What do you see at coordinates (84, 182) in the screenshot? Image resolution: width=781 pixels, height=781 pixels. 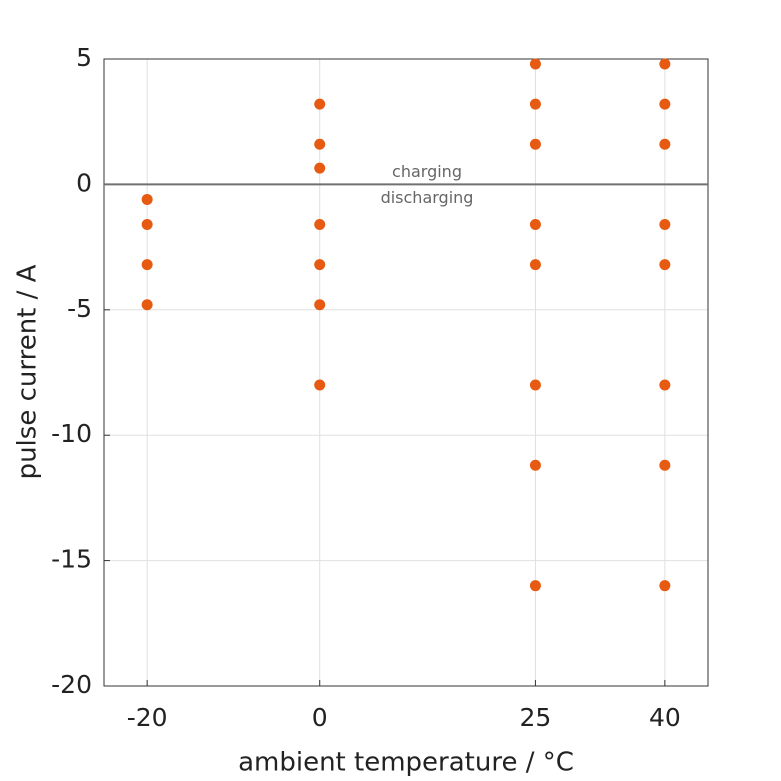 I see `y-tick-label: 0` at bounding box center [84, 182].